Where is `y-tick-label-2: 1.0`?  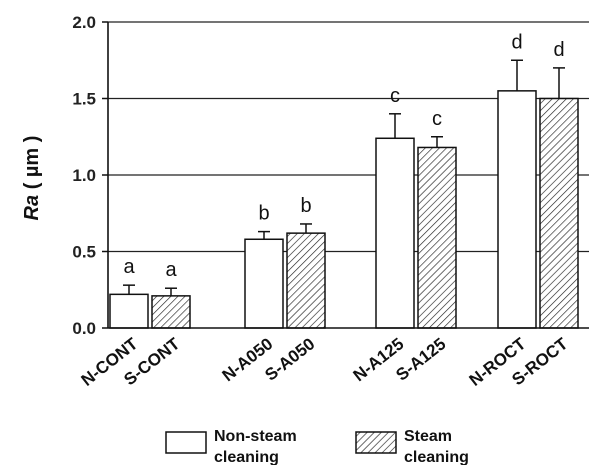
y-tick-label-2: 1.0 is located at coordinates (84, 175).